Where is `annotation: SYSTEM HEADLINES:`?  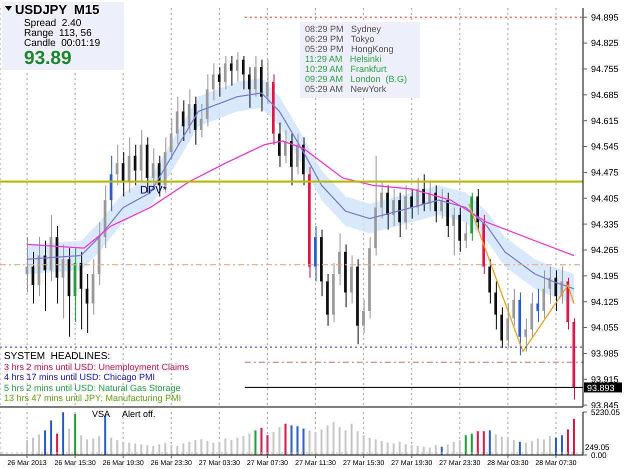
annotation: SYSTEM HEADLINES: is located at coordinates (57, 356).